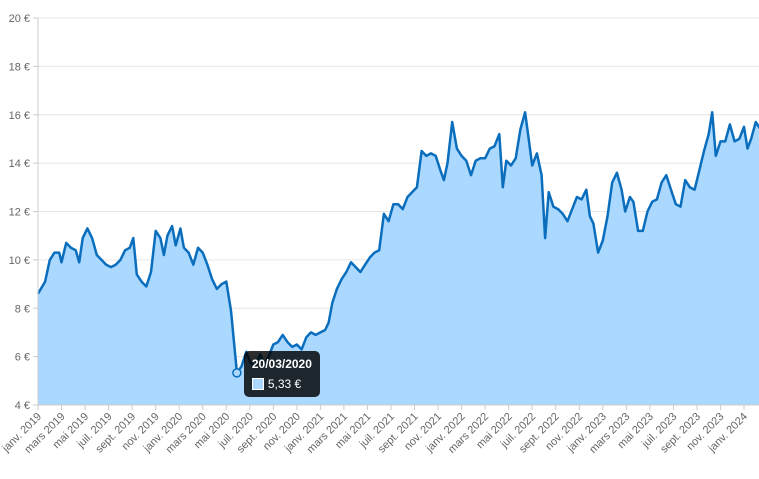 Image resolution: width=759 pixels, height=479 pixels. What do you see at coordinates (19, 213) in the screenshot?
I see `y-tick-label: 12 €` at bounding box center [19, 213].